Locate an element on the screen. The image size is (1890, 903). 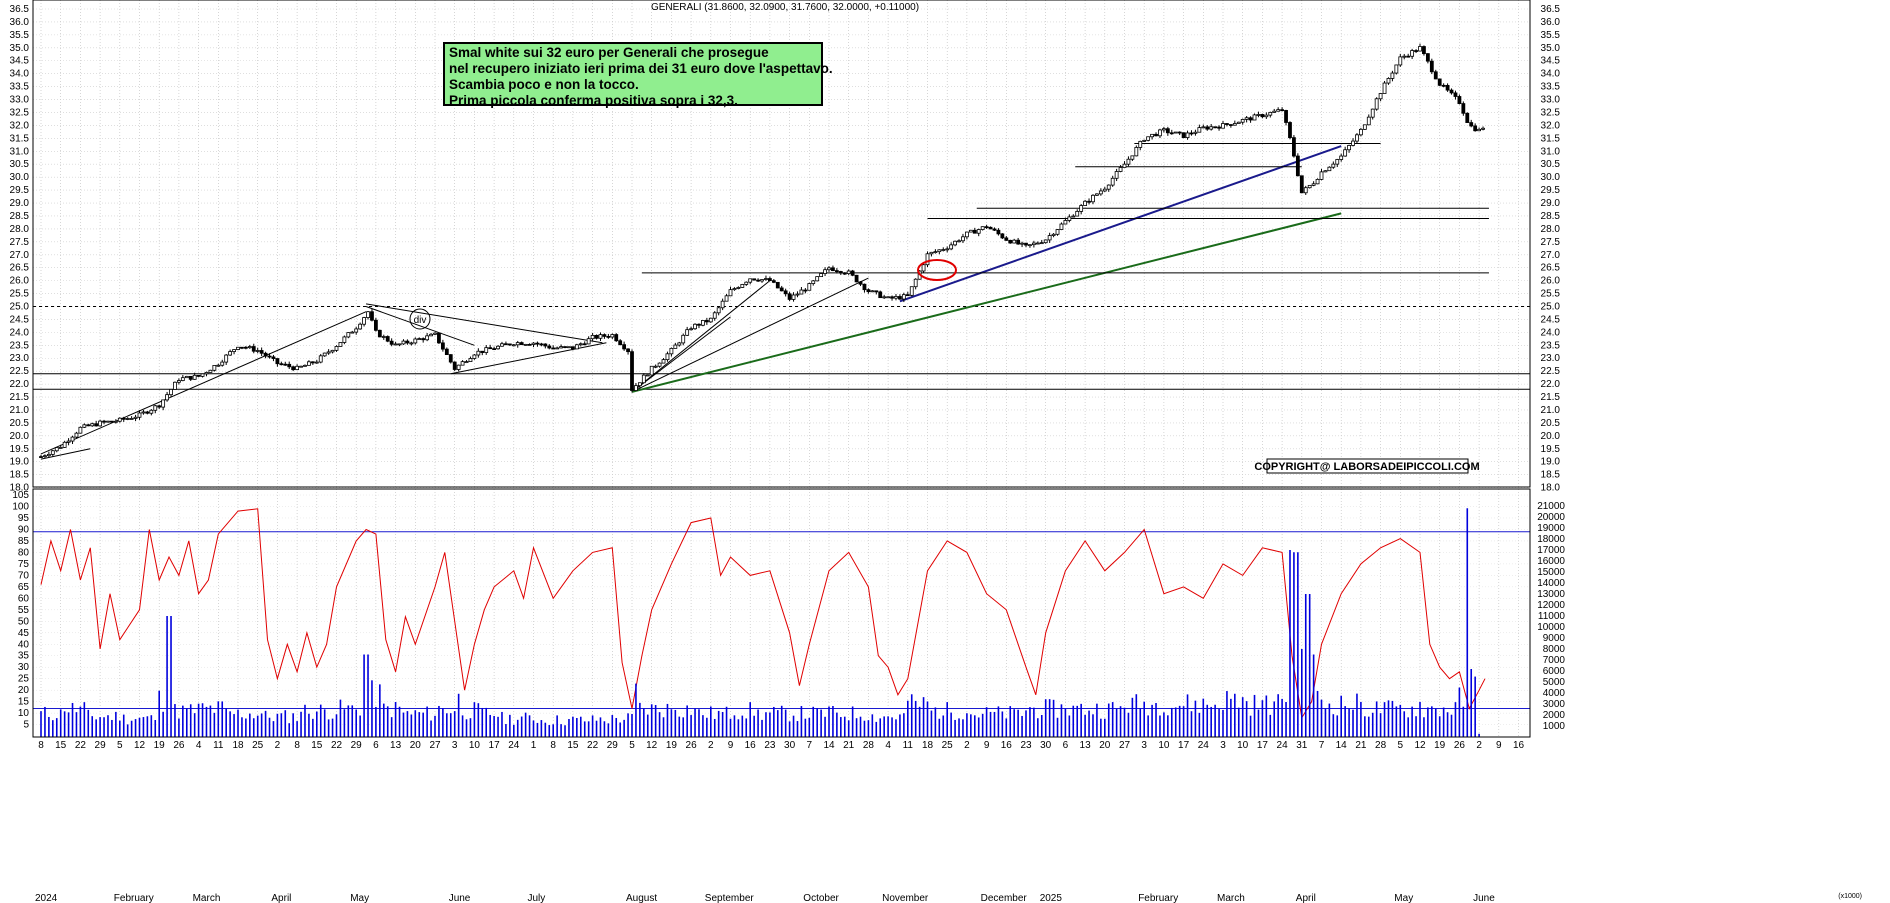
x-month-label: May is located at coordinates (1403, 898).